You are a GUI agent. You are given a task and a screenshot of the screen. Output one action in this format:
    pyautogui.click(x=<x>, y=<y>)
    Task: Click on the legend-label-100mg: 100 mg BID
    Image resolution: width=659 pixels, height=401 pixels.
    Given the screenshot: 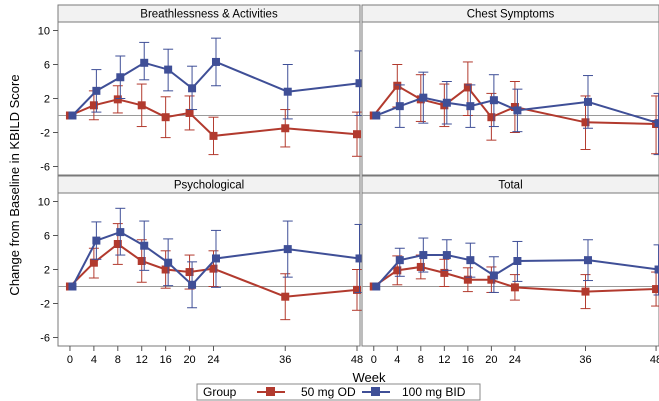 What is the action you would take?
    pyautogui.click(x=434, y=392)
    